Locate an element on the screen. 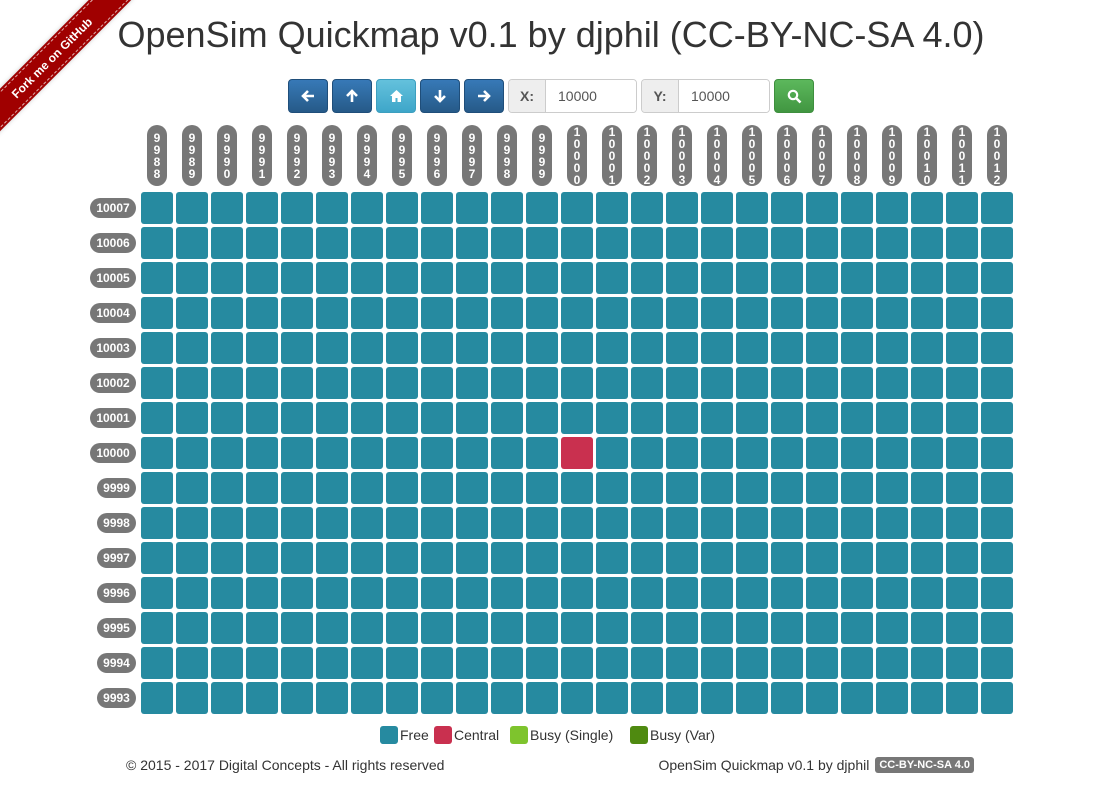  move-left-button is located at coordinates (308, 96).